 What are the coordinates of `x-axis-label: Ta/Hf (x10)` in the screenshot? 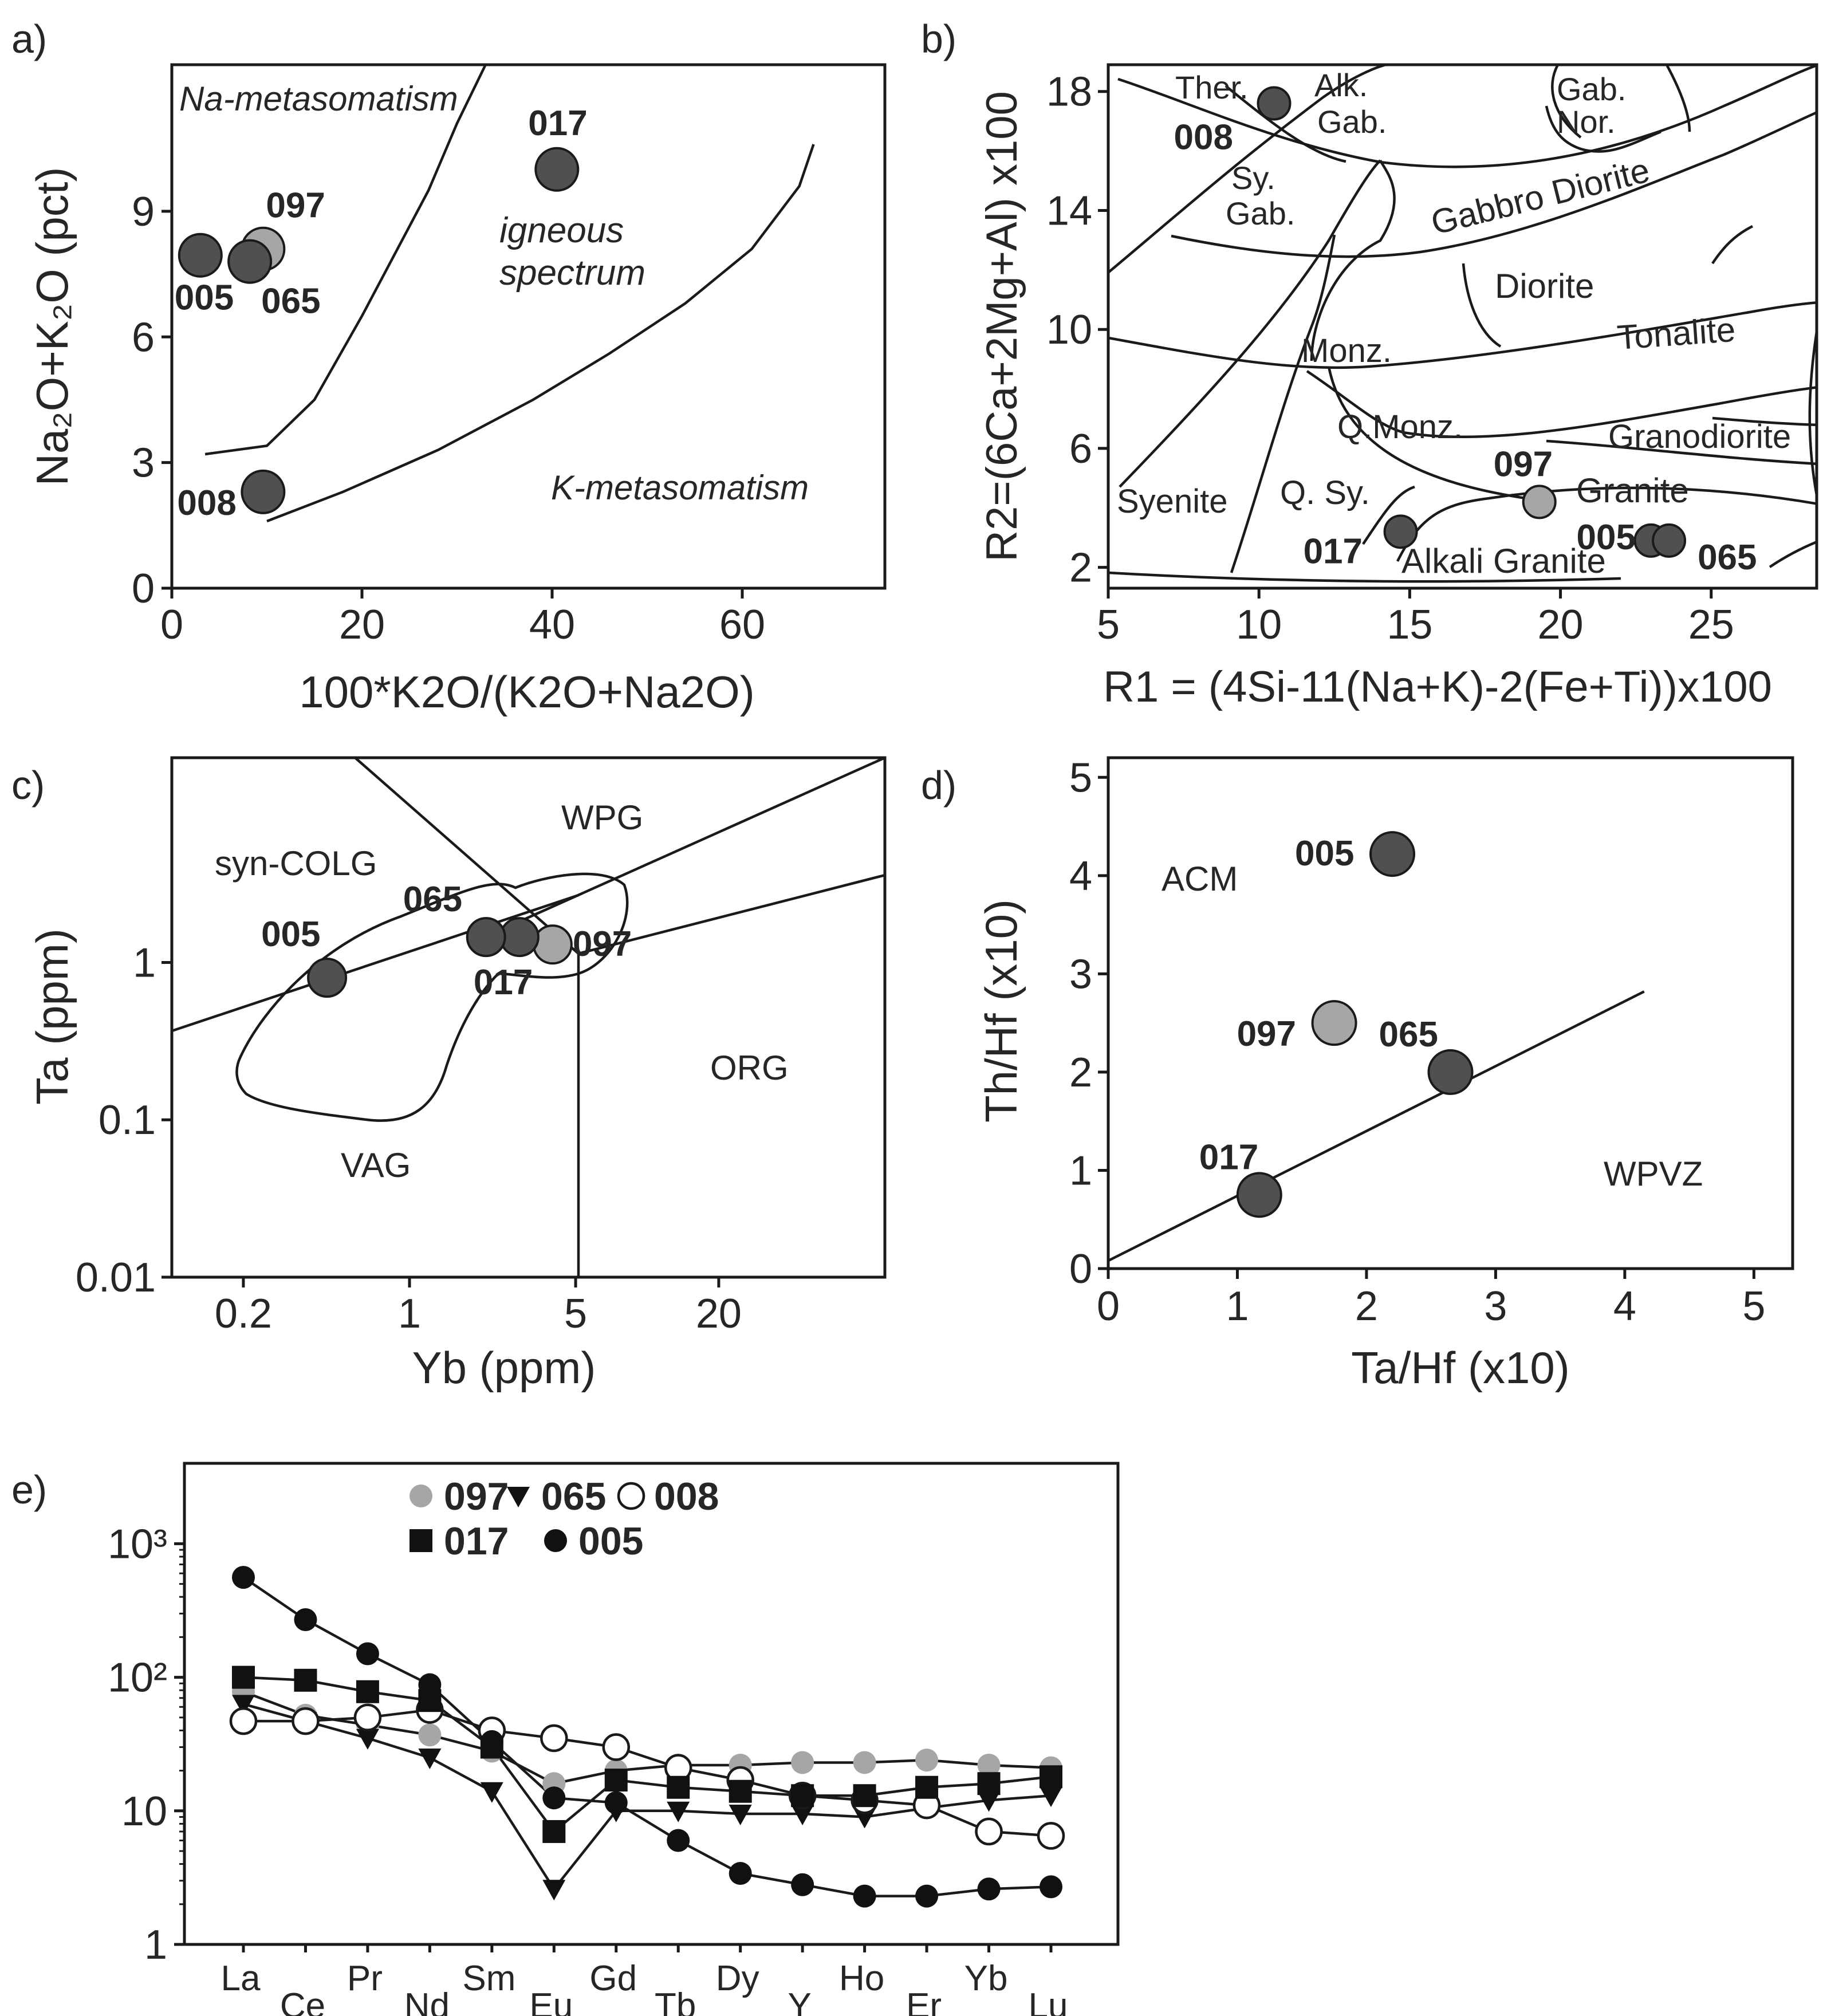 It's located at (1460, 1367).